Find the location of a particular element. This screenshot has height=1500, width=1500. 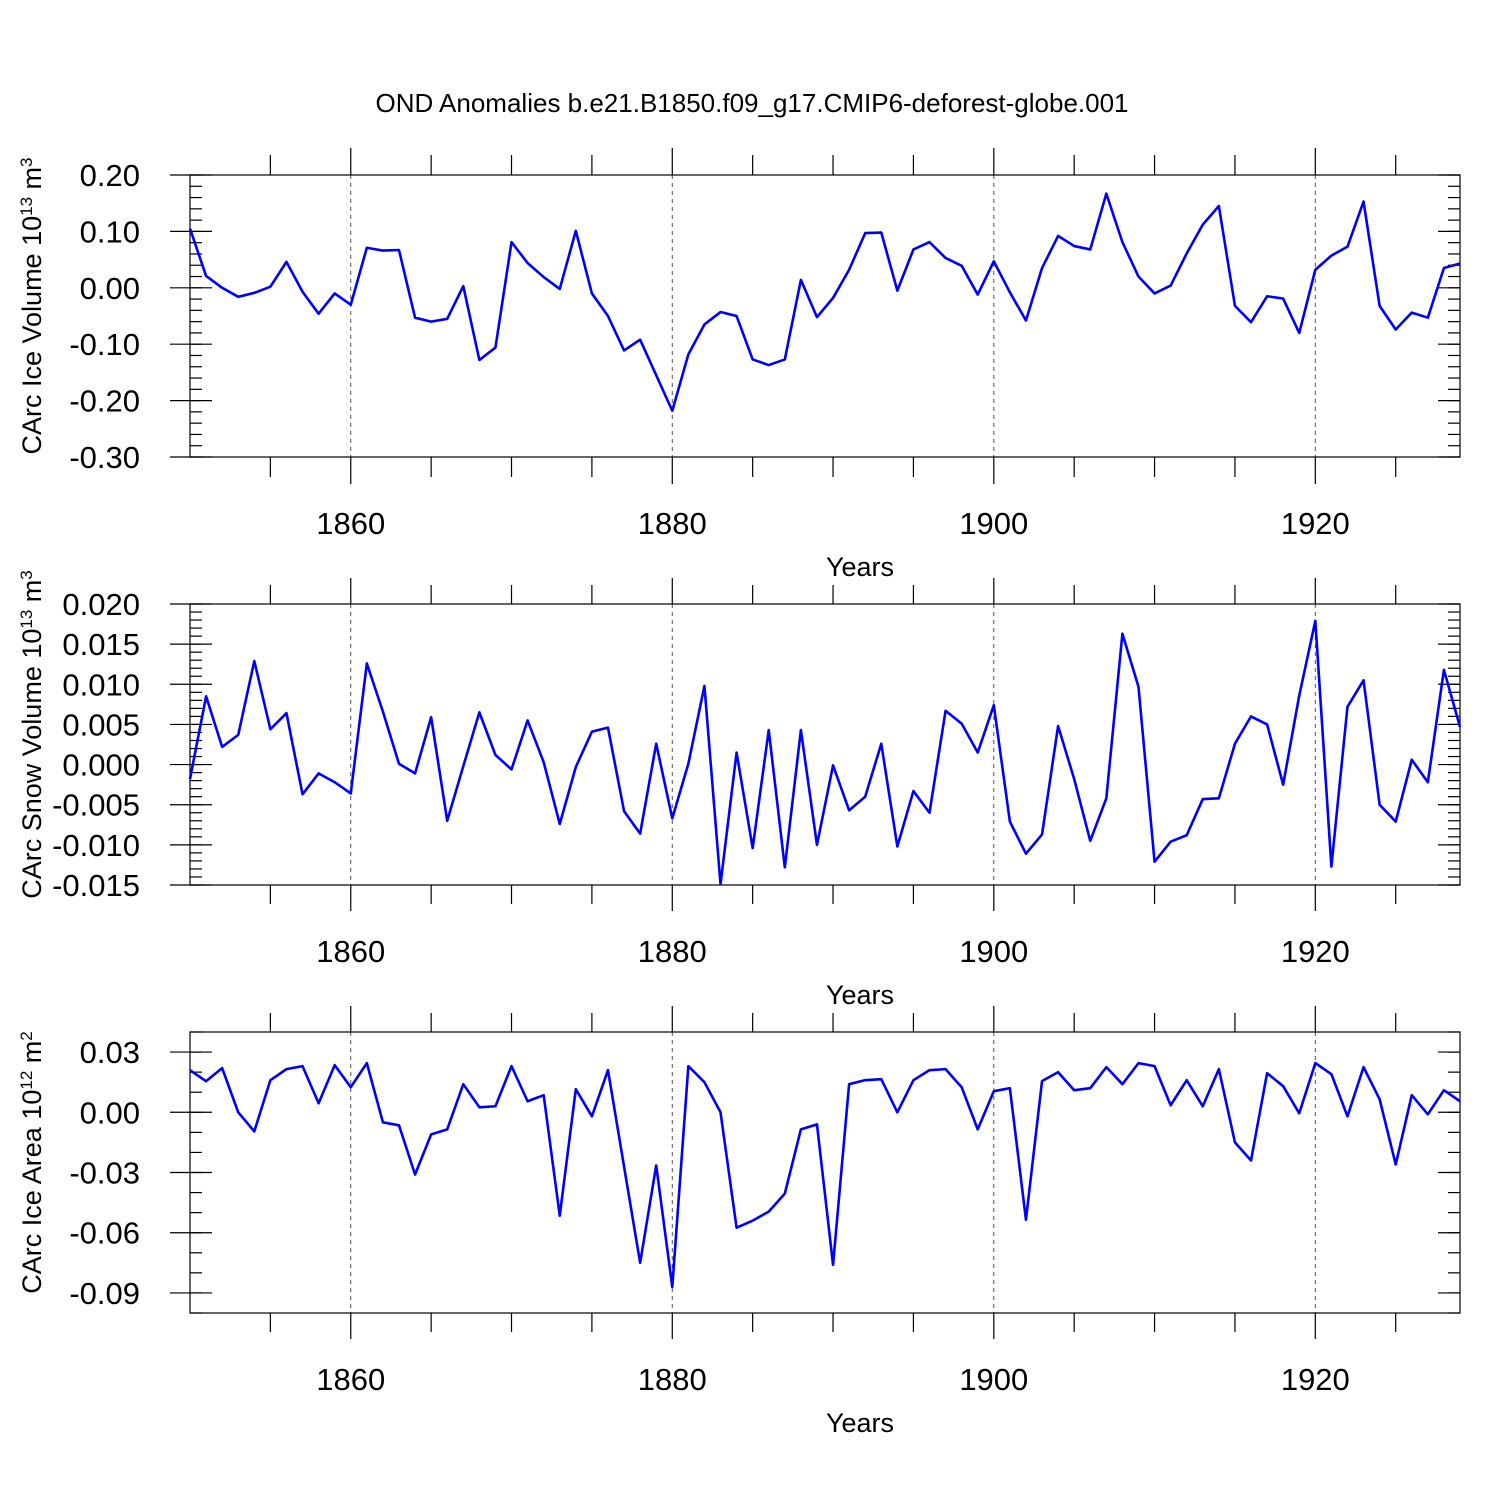

y-tick-label: -0.30 is located at coordinates (104, 457).